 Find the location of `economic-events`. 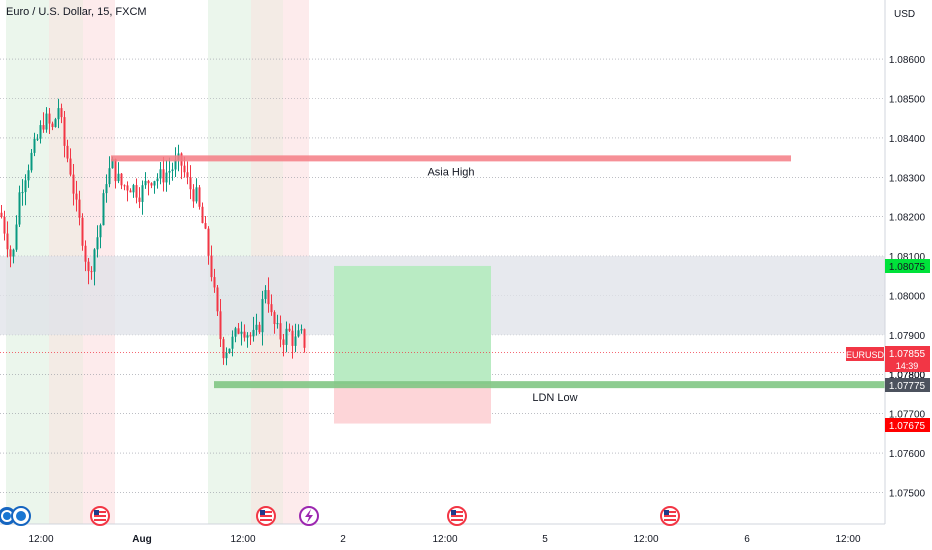

economic-events is located at coordinates (340, 516).